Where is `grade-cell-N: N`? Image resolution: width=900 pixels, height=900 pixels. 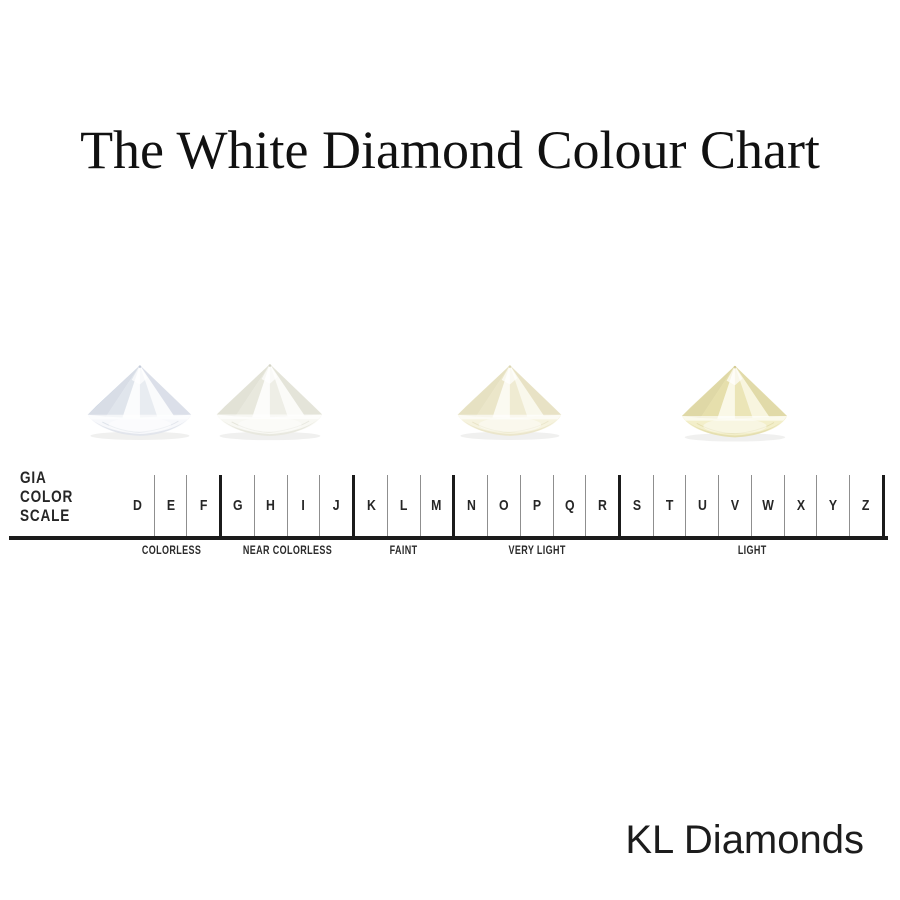 grade-cell-N: N is located at coordinates (472, 505).